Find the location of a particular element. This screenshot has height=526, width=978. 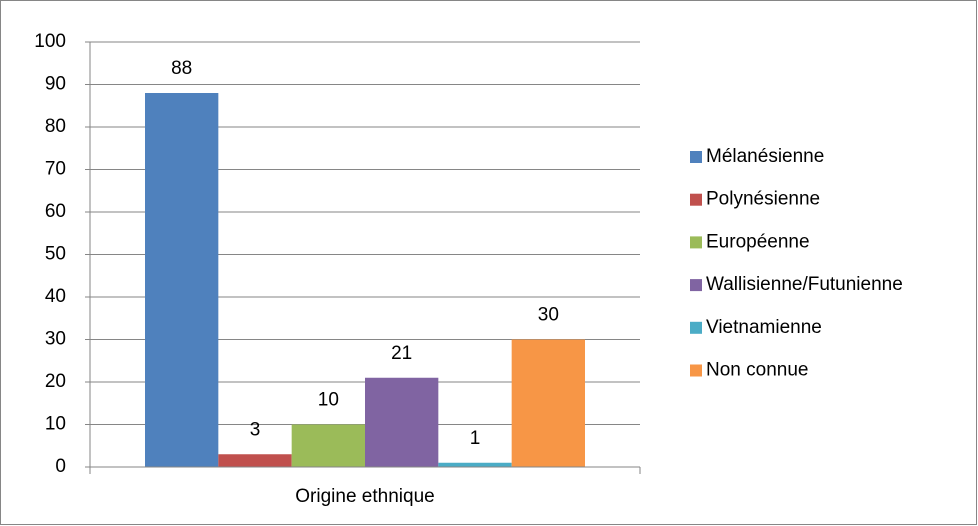

data-label: 10 is located at coordinates (328, 400).